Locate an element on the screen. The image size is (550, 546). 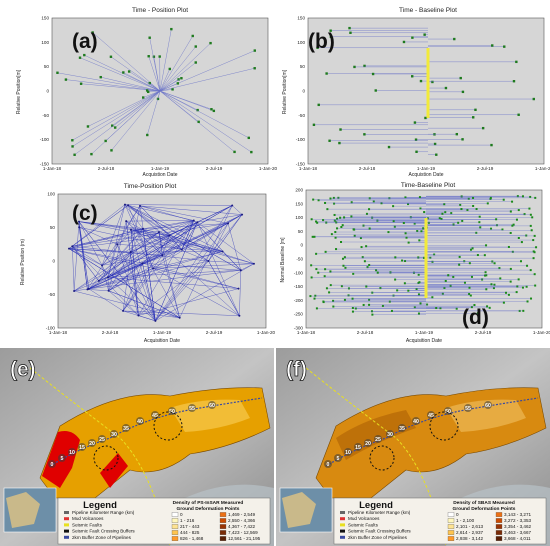
legend-item-label: Mud Volcanoes is located at coordinates (364, 518).